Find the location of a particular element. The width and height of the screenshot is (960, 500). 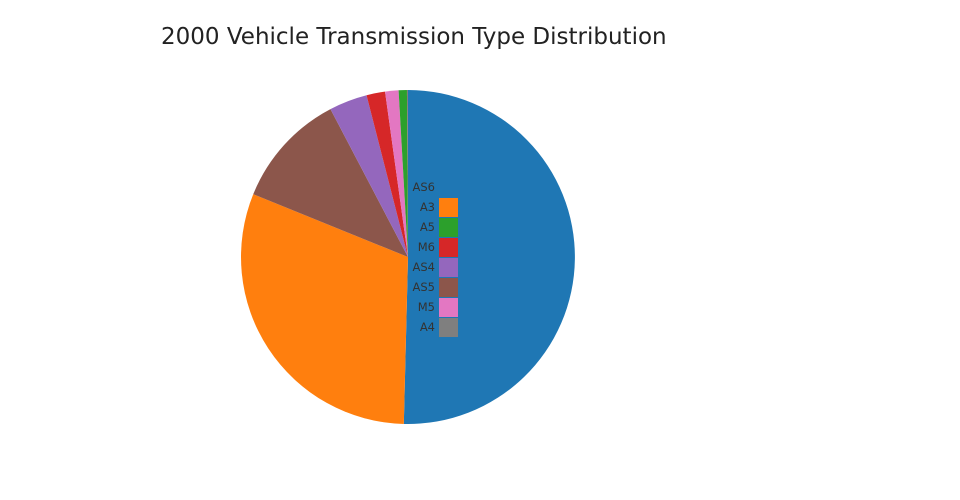

legend-item-a4: A4 is located at coordinates (439, 327).